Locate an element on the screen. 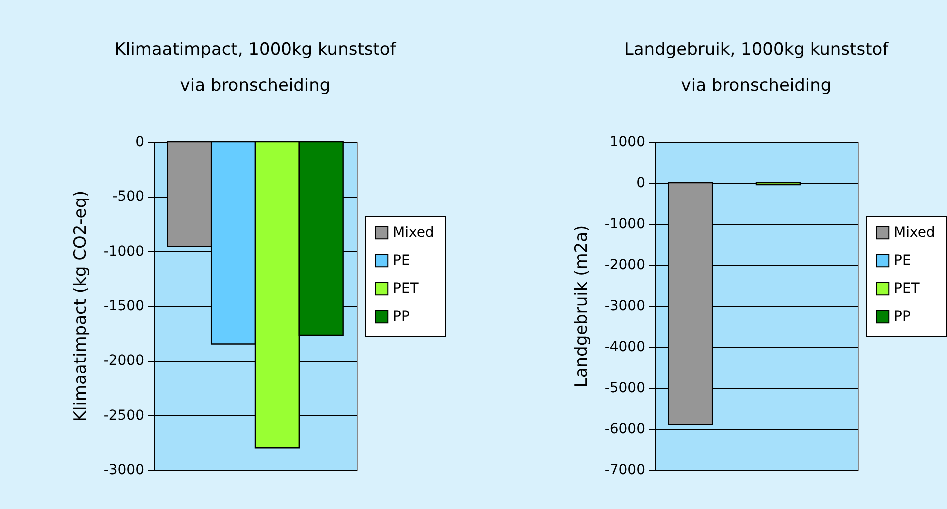 The height and width of the screenshot is (509, 947). y-tick-label: -4000 is located at coordinates (625, 348).